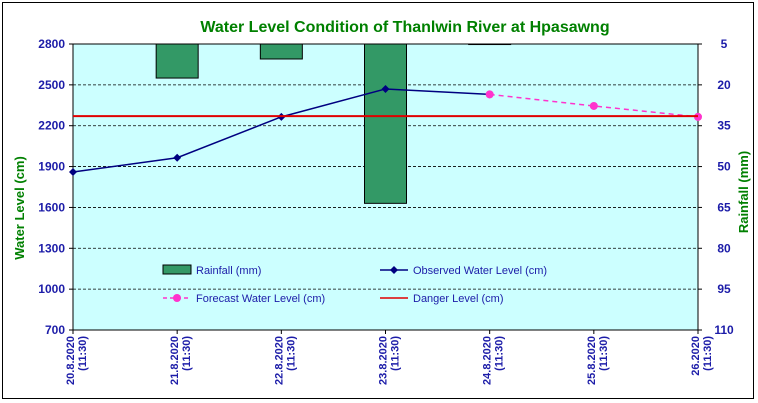  I want to click on y-tick-label-right: 95, so click(724, 289).